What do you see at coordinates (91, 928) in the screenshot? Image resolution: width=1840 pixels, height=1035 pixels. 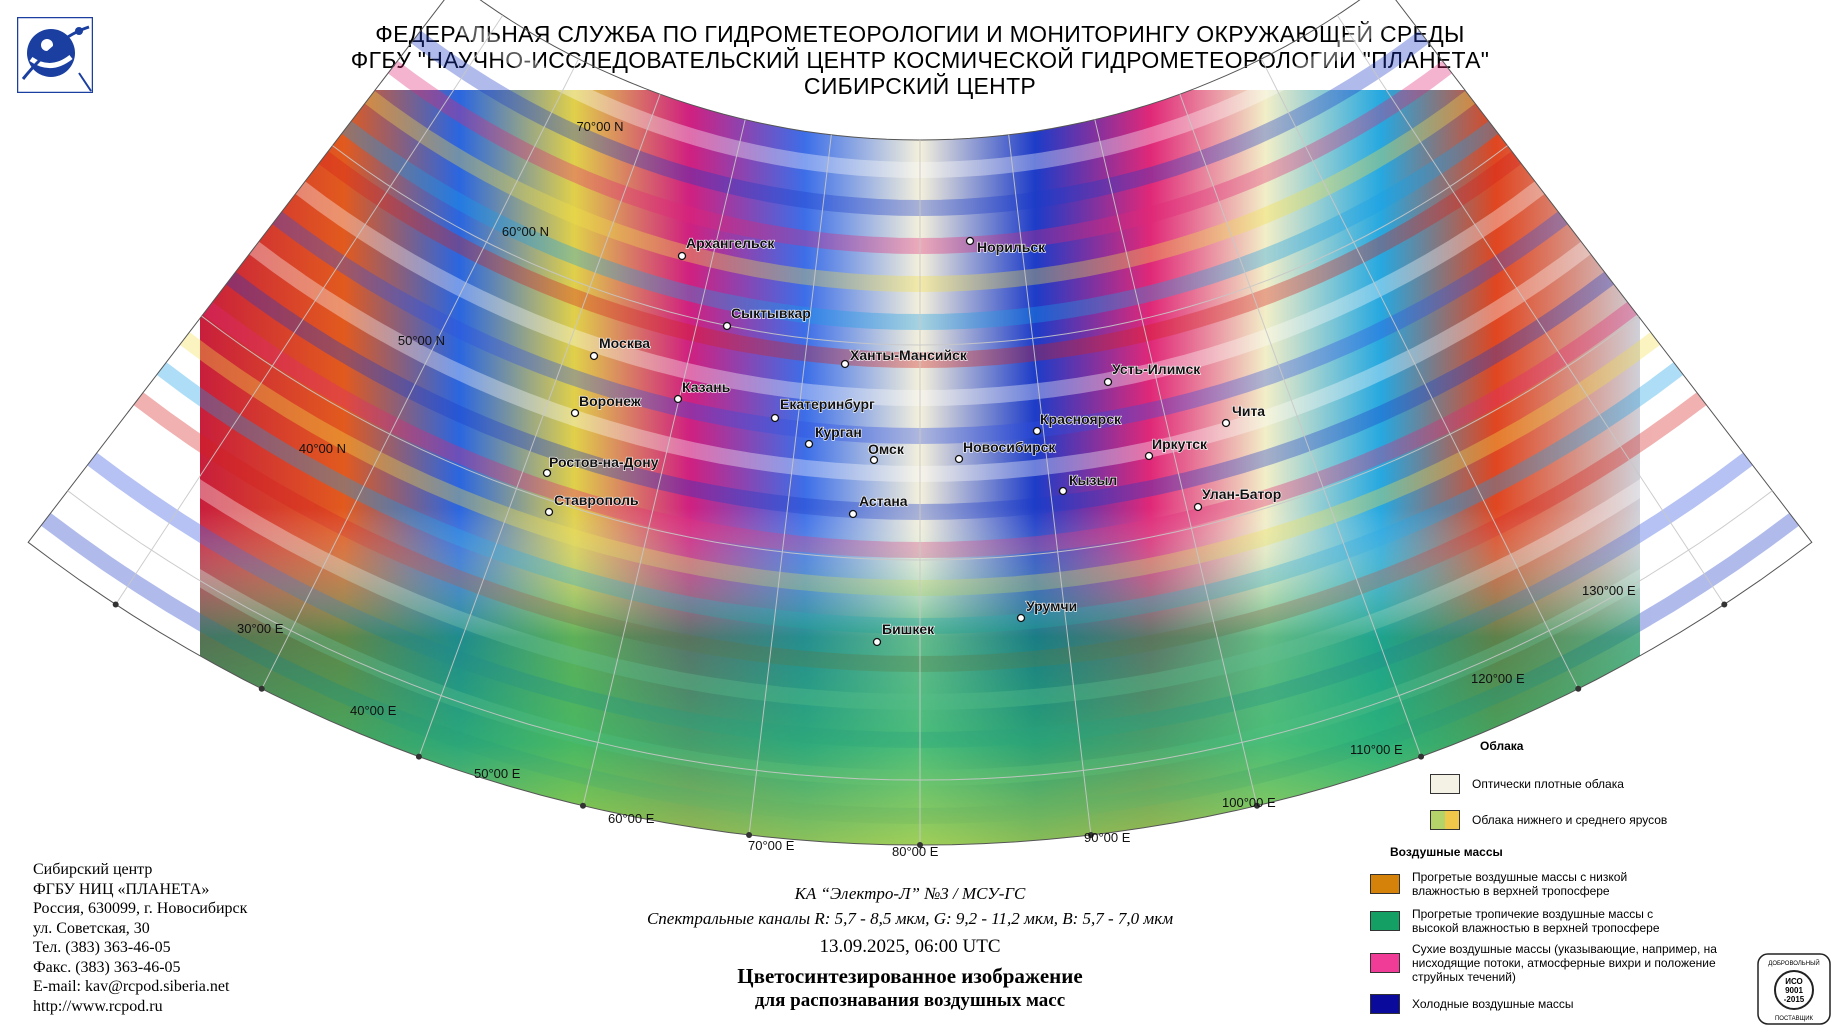 I see `address-line: ул. Советская, 30` at bounding box center [91, 928].